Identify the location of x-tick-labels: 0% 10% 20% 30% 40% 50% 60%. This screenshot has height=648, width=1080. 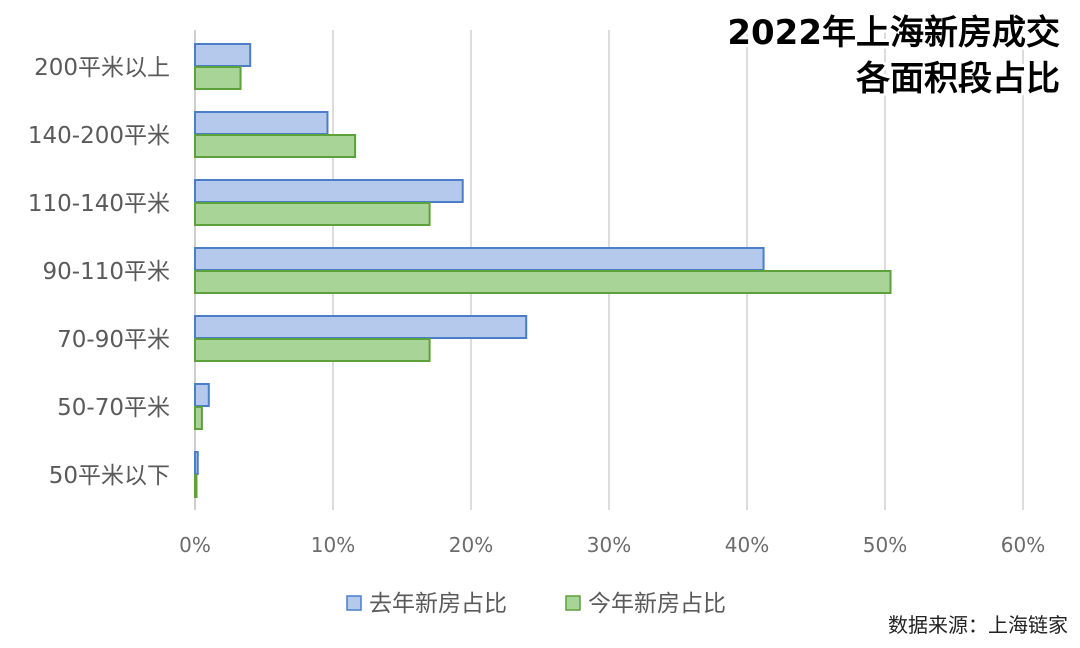
(612, 545).